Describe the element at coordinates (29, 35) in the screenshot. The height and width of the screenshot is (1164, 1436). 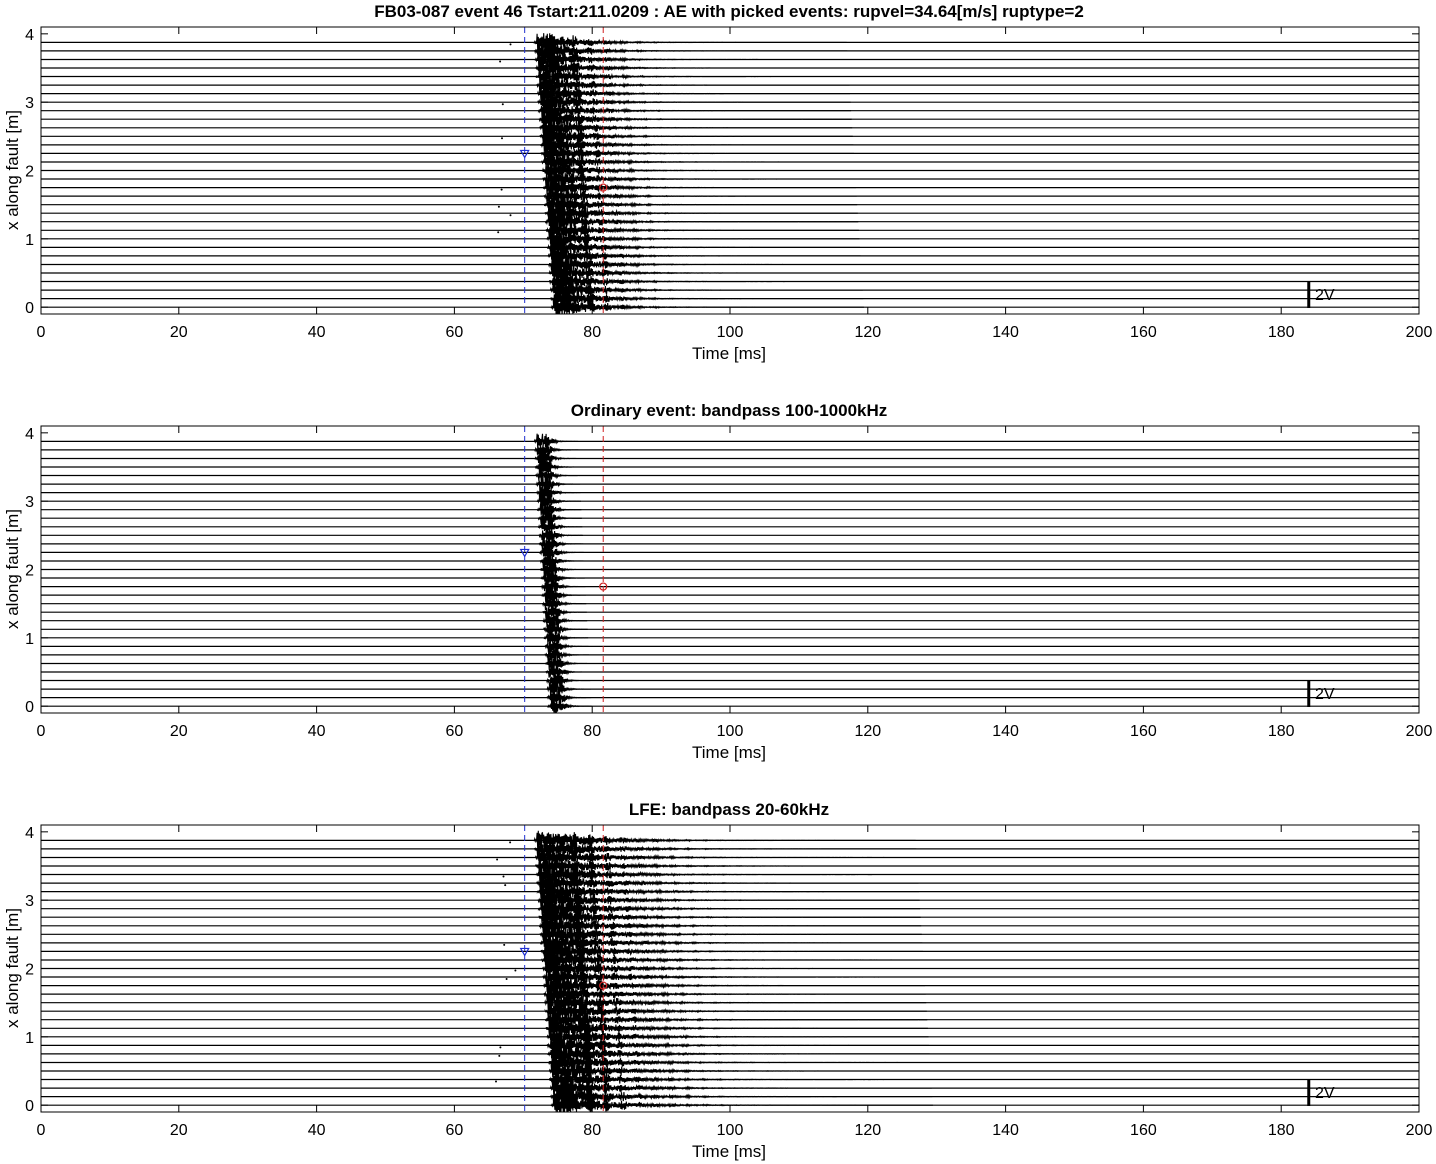
I see `y-tick-label: 4` at that location.